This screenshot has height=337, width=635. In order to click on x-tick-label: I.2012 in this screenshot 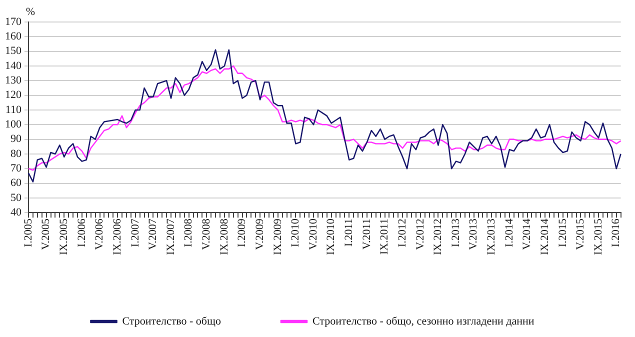, I will do `click(402, 233)`.